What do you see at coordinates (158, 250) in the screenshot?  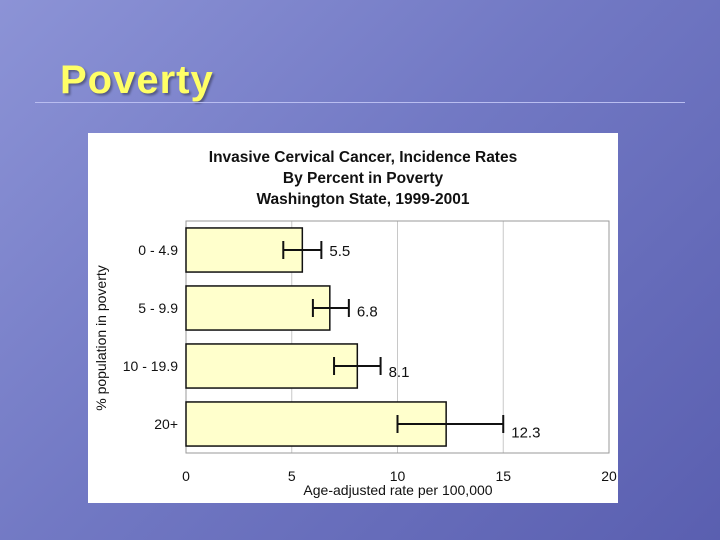 I see `category-label: 0 - 4.9` at bounding box center [158, 250].